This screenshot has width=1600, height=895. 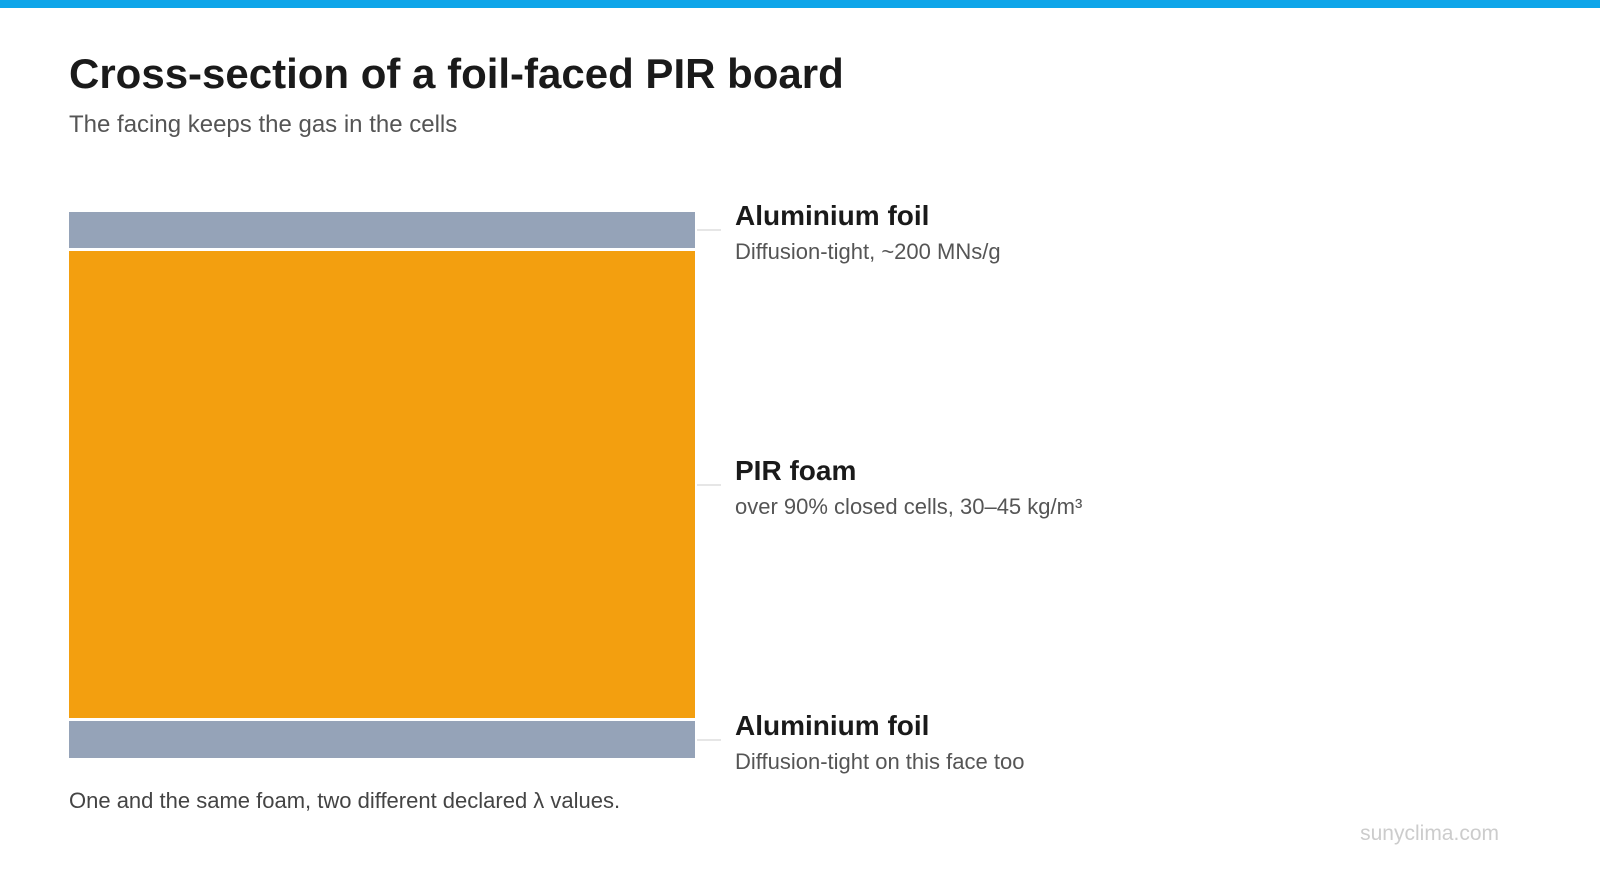 I want to click on layer-label: PIR foam, so click(x=796, y=470).